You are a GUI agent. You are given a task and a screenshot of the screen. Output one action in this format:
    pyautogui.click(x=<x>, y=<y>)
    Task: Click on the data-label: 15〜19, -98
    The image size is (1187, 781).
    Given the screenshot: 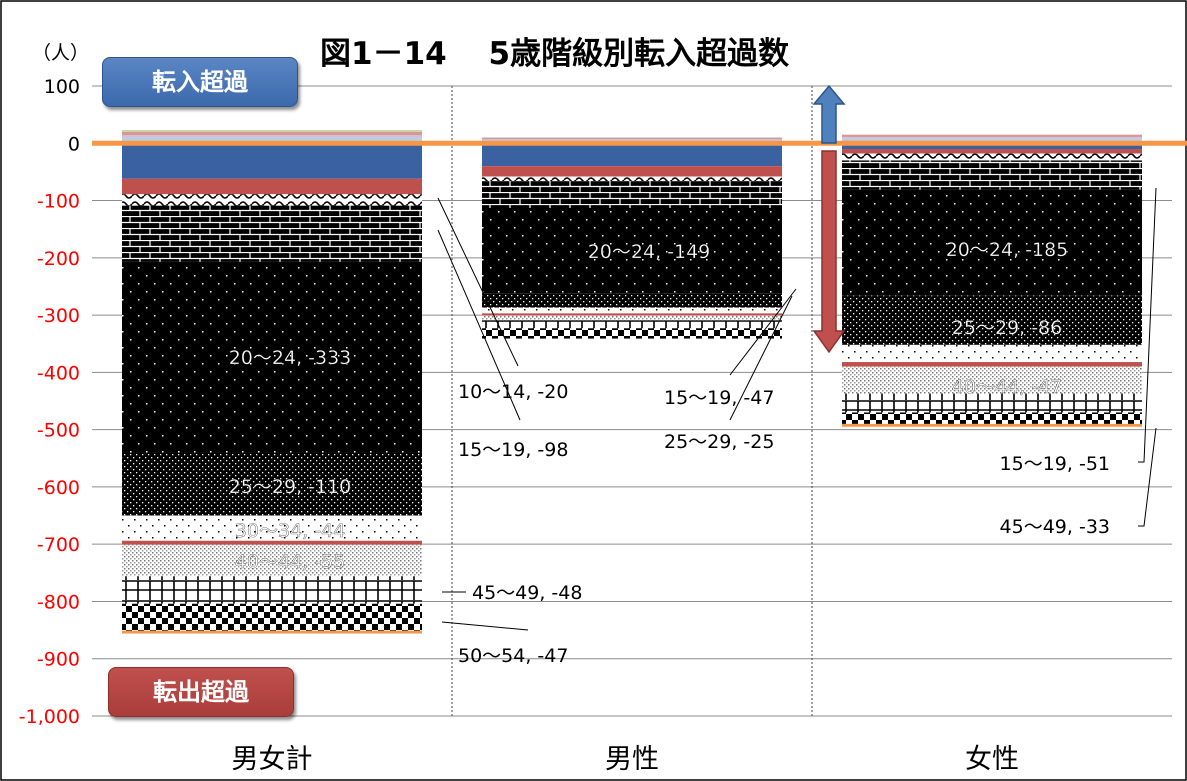 What is the action you would take?
    pyautogui.click(x=513, y=450)
    